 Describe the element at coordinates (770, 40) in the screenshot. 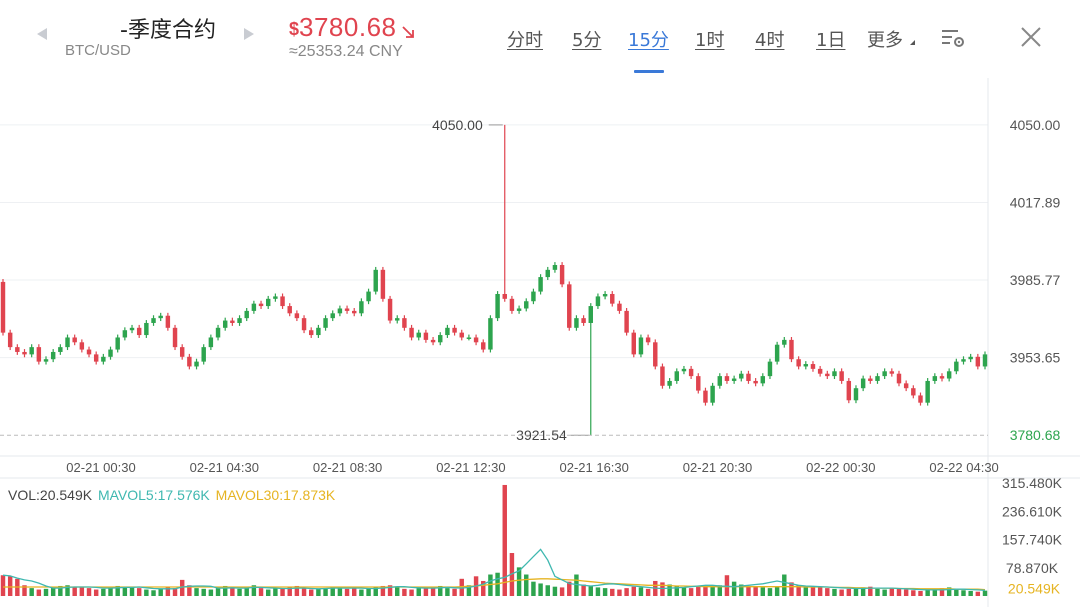

I see `tab-4h: 4时` at that location.